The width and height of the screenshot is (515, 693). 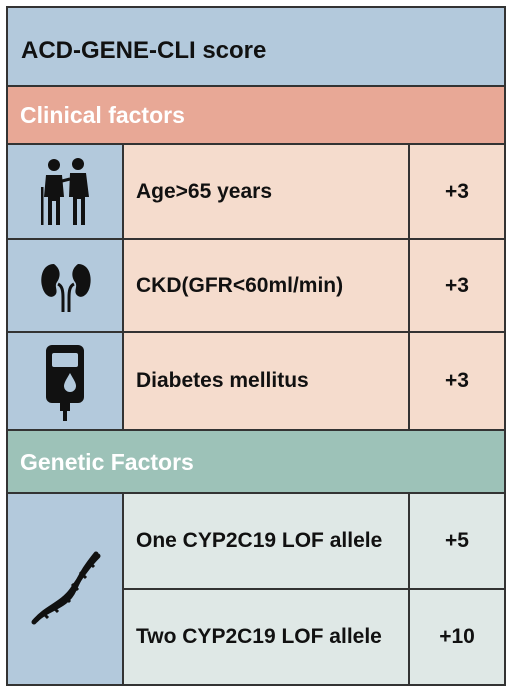 I want to click on factor-label: Diabetes mellitus, so click(x=222, y=380).